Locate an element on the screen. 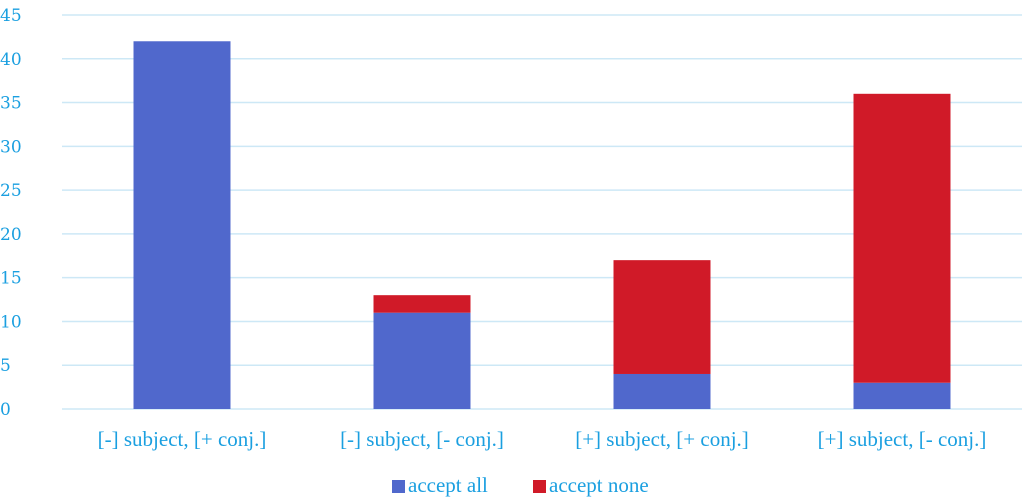 The width and height of the screenshot is (1026, 504). x-category-label: [-] subject, [- conj.] is located at coordinates (422, 439).